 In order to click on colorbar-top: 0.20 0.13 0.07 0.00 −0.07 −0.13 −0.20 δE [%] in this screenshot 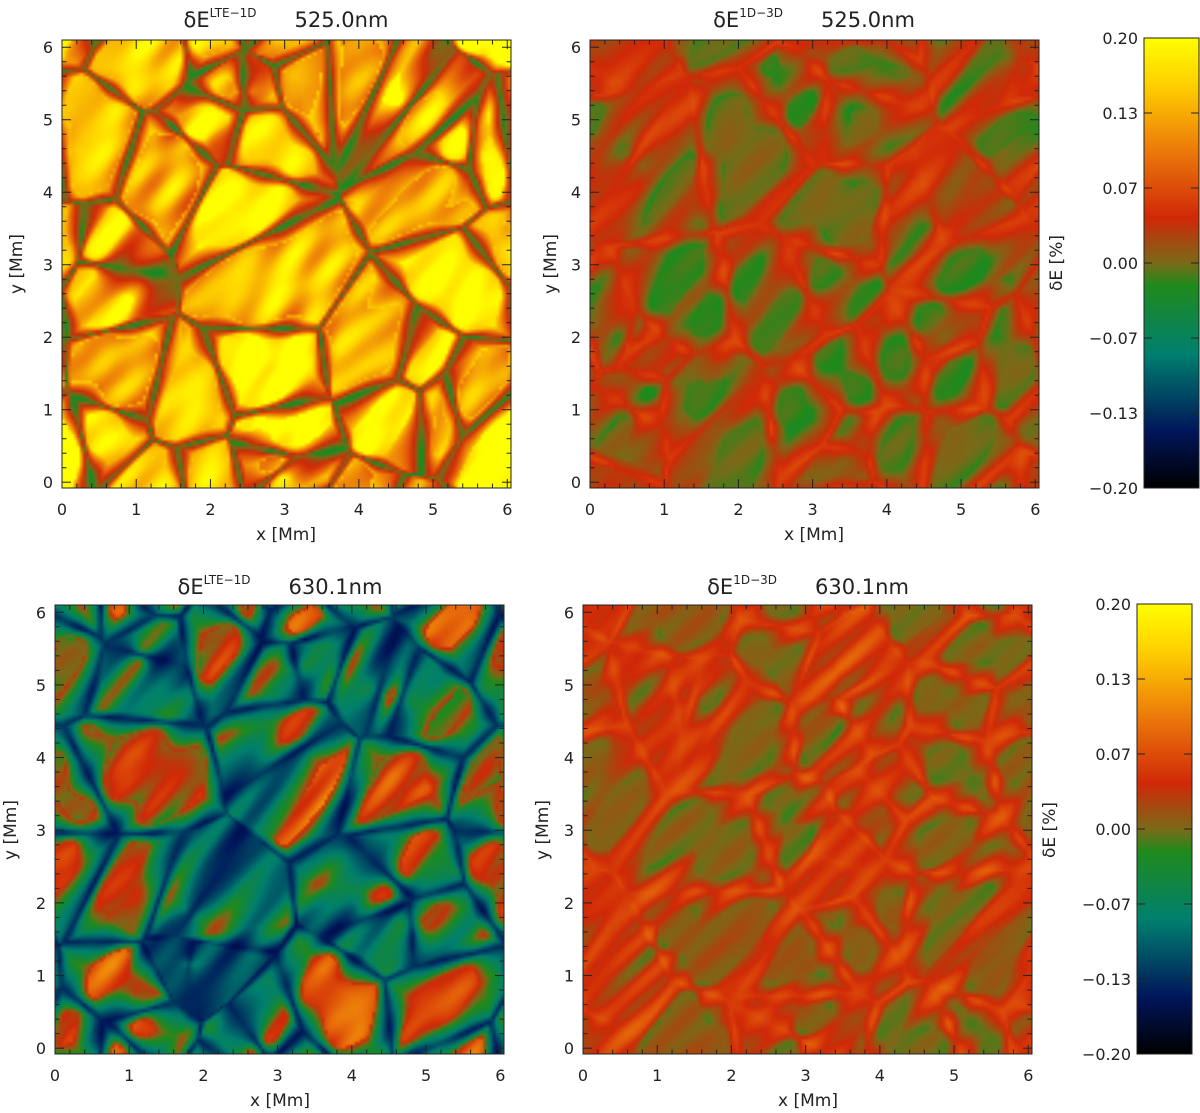, I will do `click(1123, 263)`.